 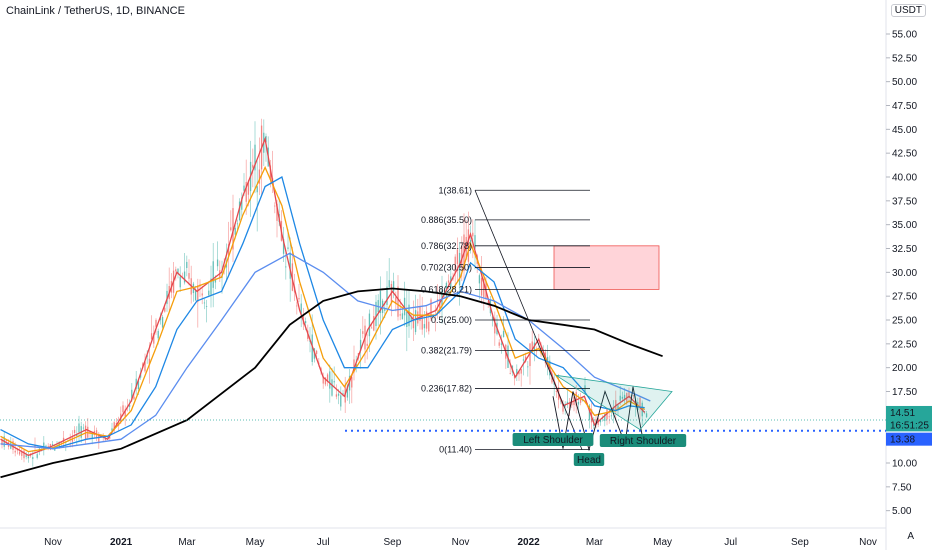 I want to click on y-tick-label: 52.50, so click(x=904, y=58).